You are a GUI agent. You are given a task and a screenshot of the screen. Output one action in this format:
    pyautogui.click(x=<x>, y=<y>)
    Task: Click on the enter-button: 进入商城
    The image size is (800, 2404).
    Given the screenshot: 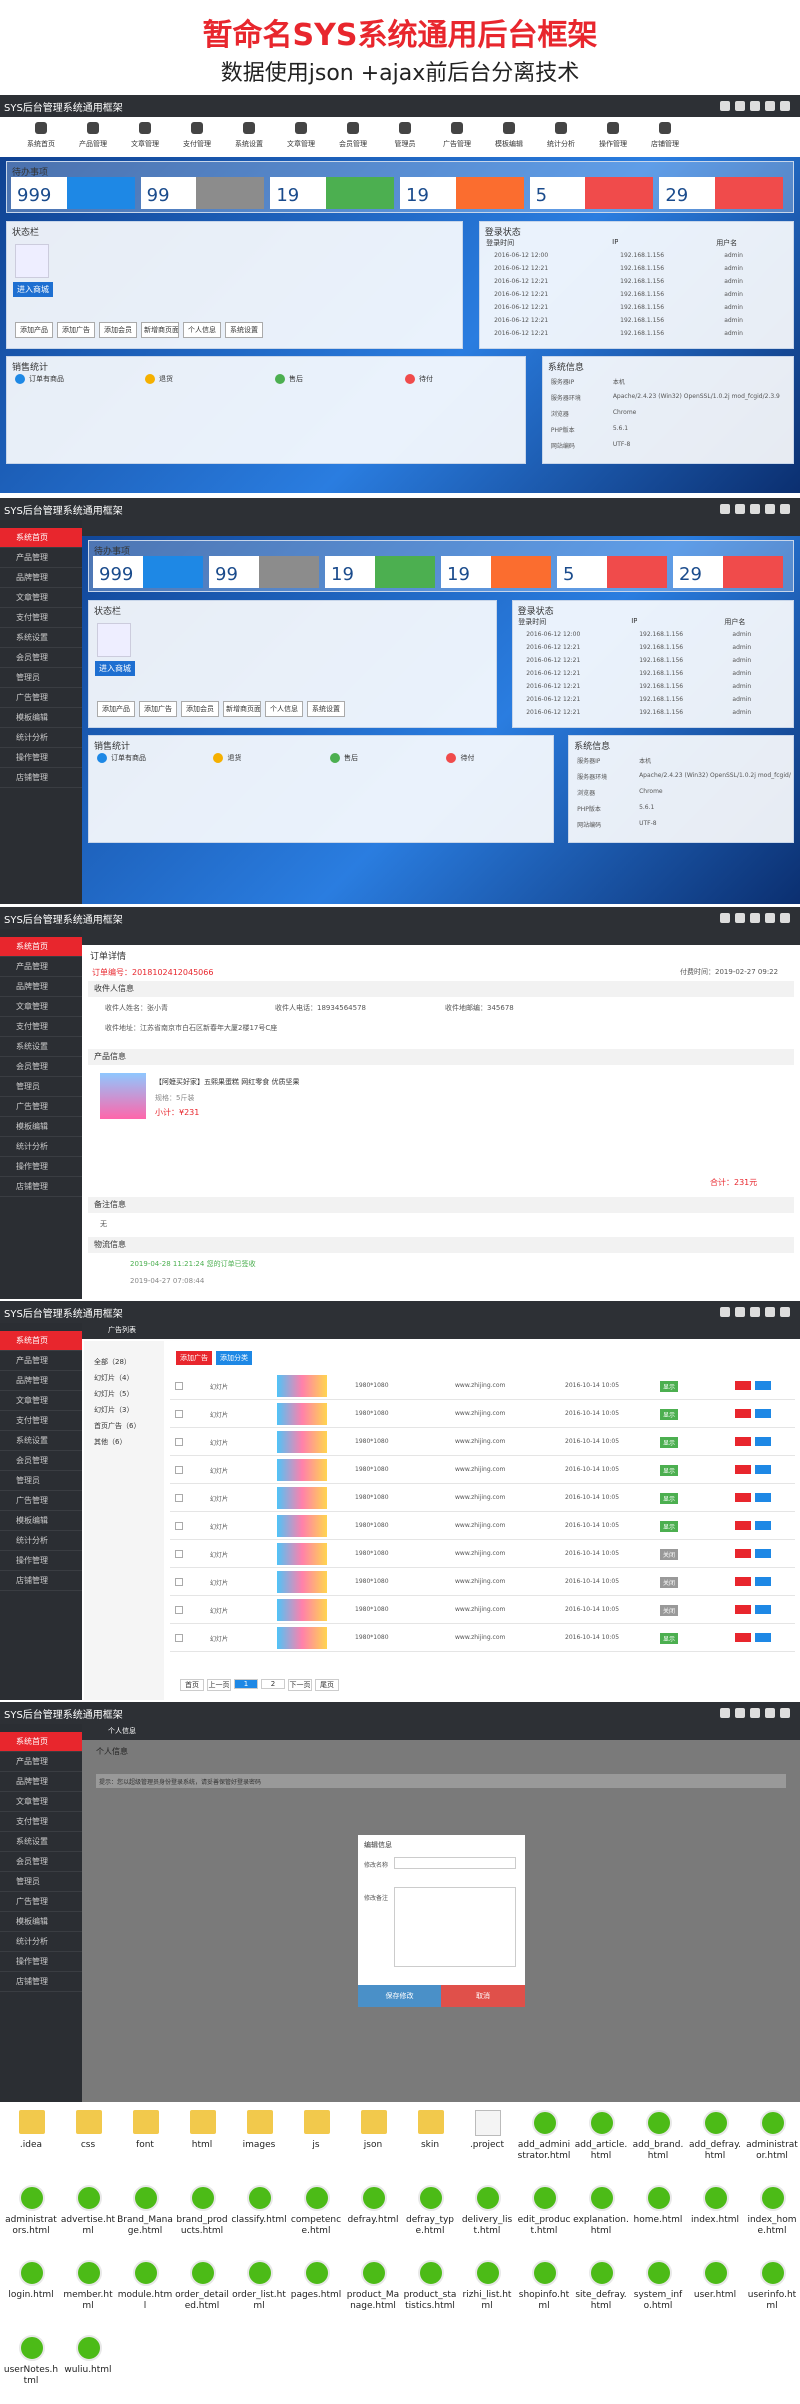 What is the action you would take?
    pyautogui.click(x=115, y=668)
    